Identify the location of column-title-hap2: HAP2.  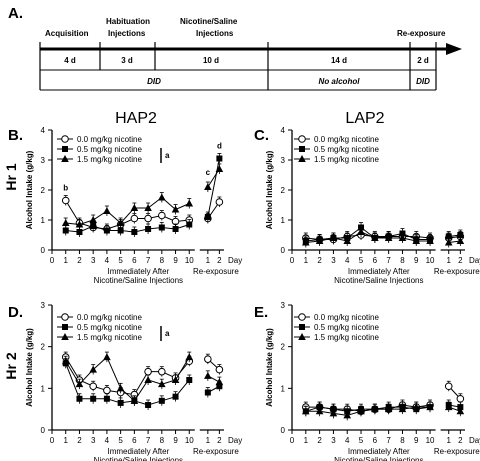
(136, 118).